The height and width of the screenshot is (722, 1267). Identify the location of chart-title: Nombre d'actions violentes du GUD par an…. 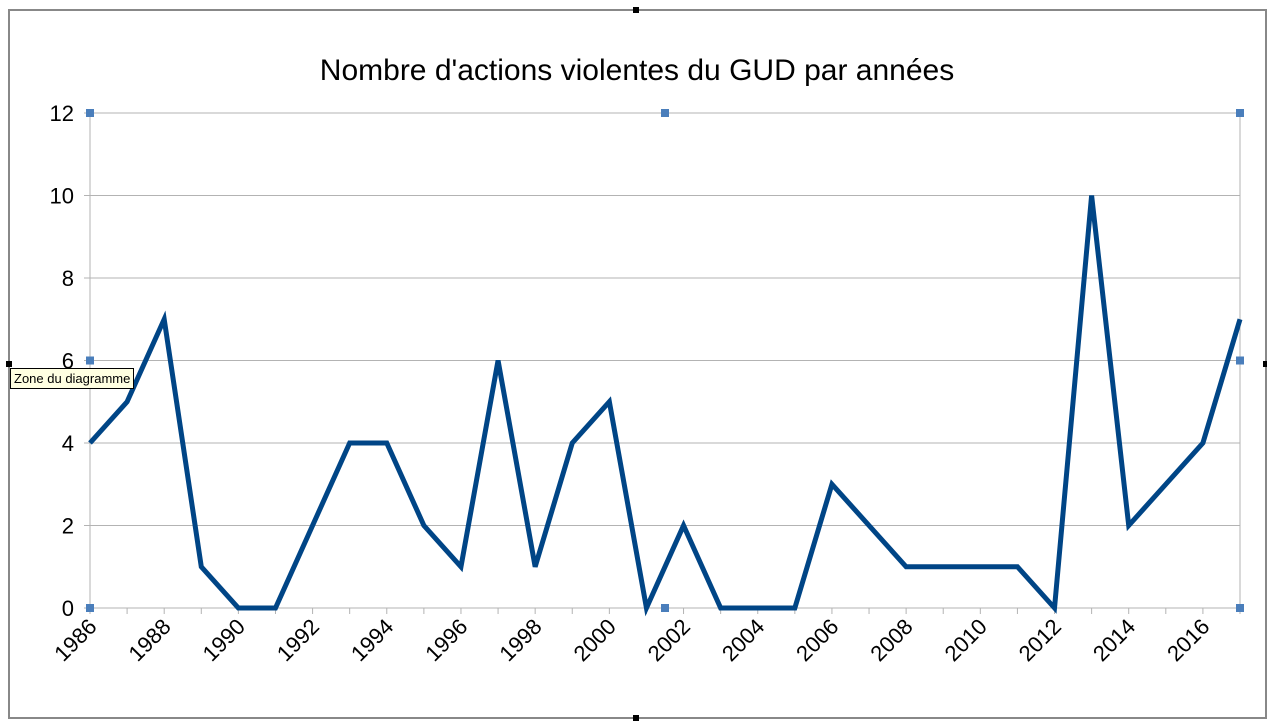
(637, 70).